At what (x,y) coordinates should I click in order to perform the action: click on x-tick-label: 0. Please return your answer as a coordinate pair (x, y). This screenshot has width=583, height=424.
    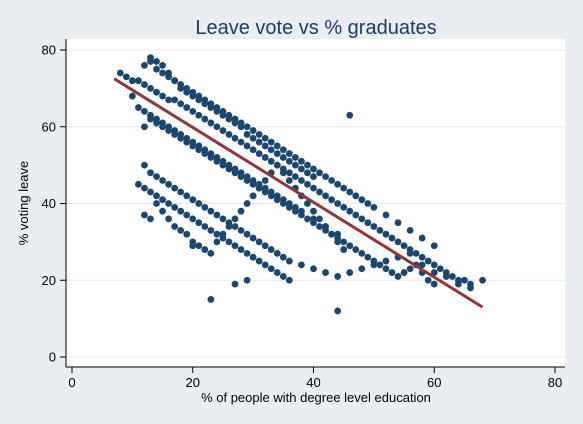
    Looking at the image, I should click on (71, 382).